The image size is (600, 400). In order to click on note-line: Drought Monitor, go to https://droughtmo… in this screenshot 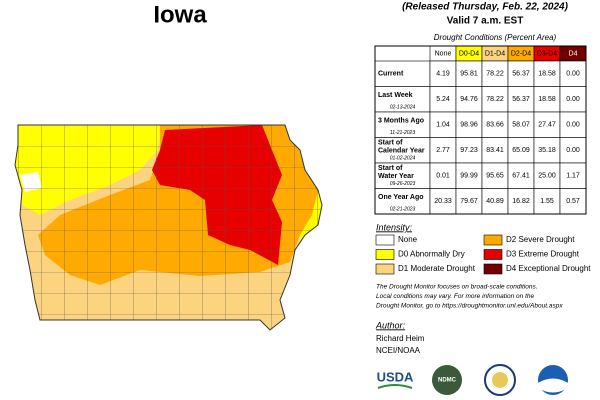, I will do `click(469, 306)`.